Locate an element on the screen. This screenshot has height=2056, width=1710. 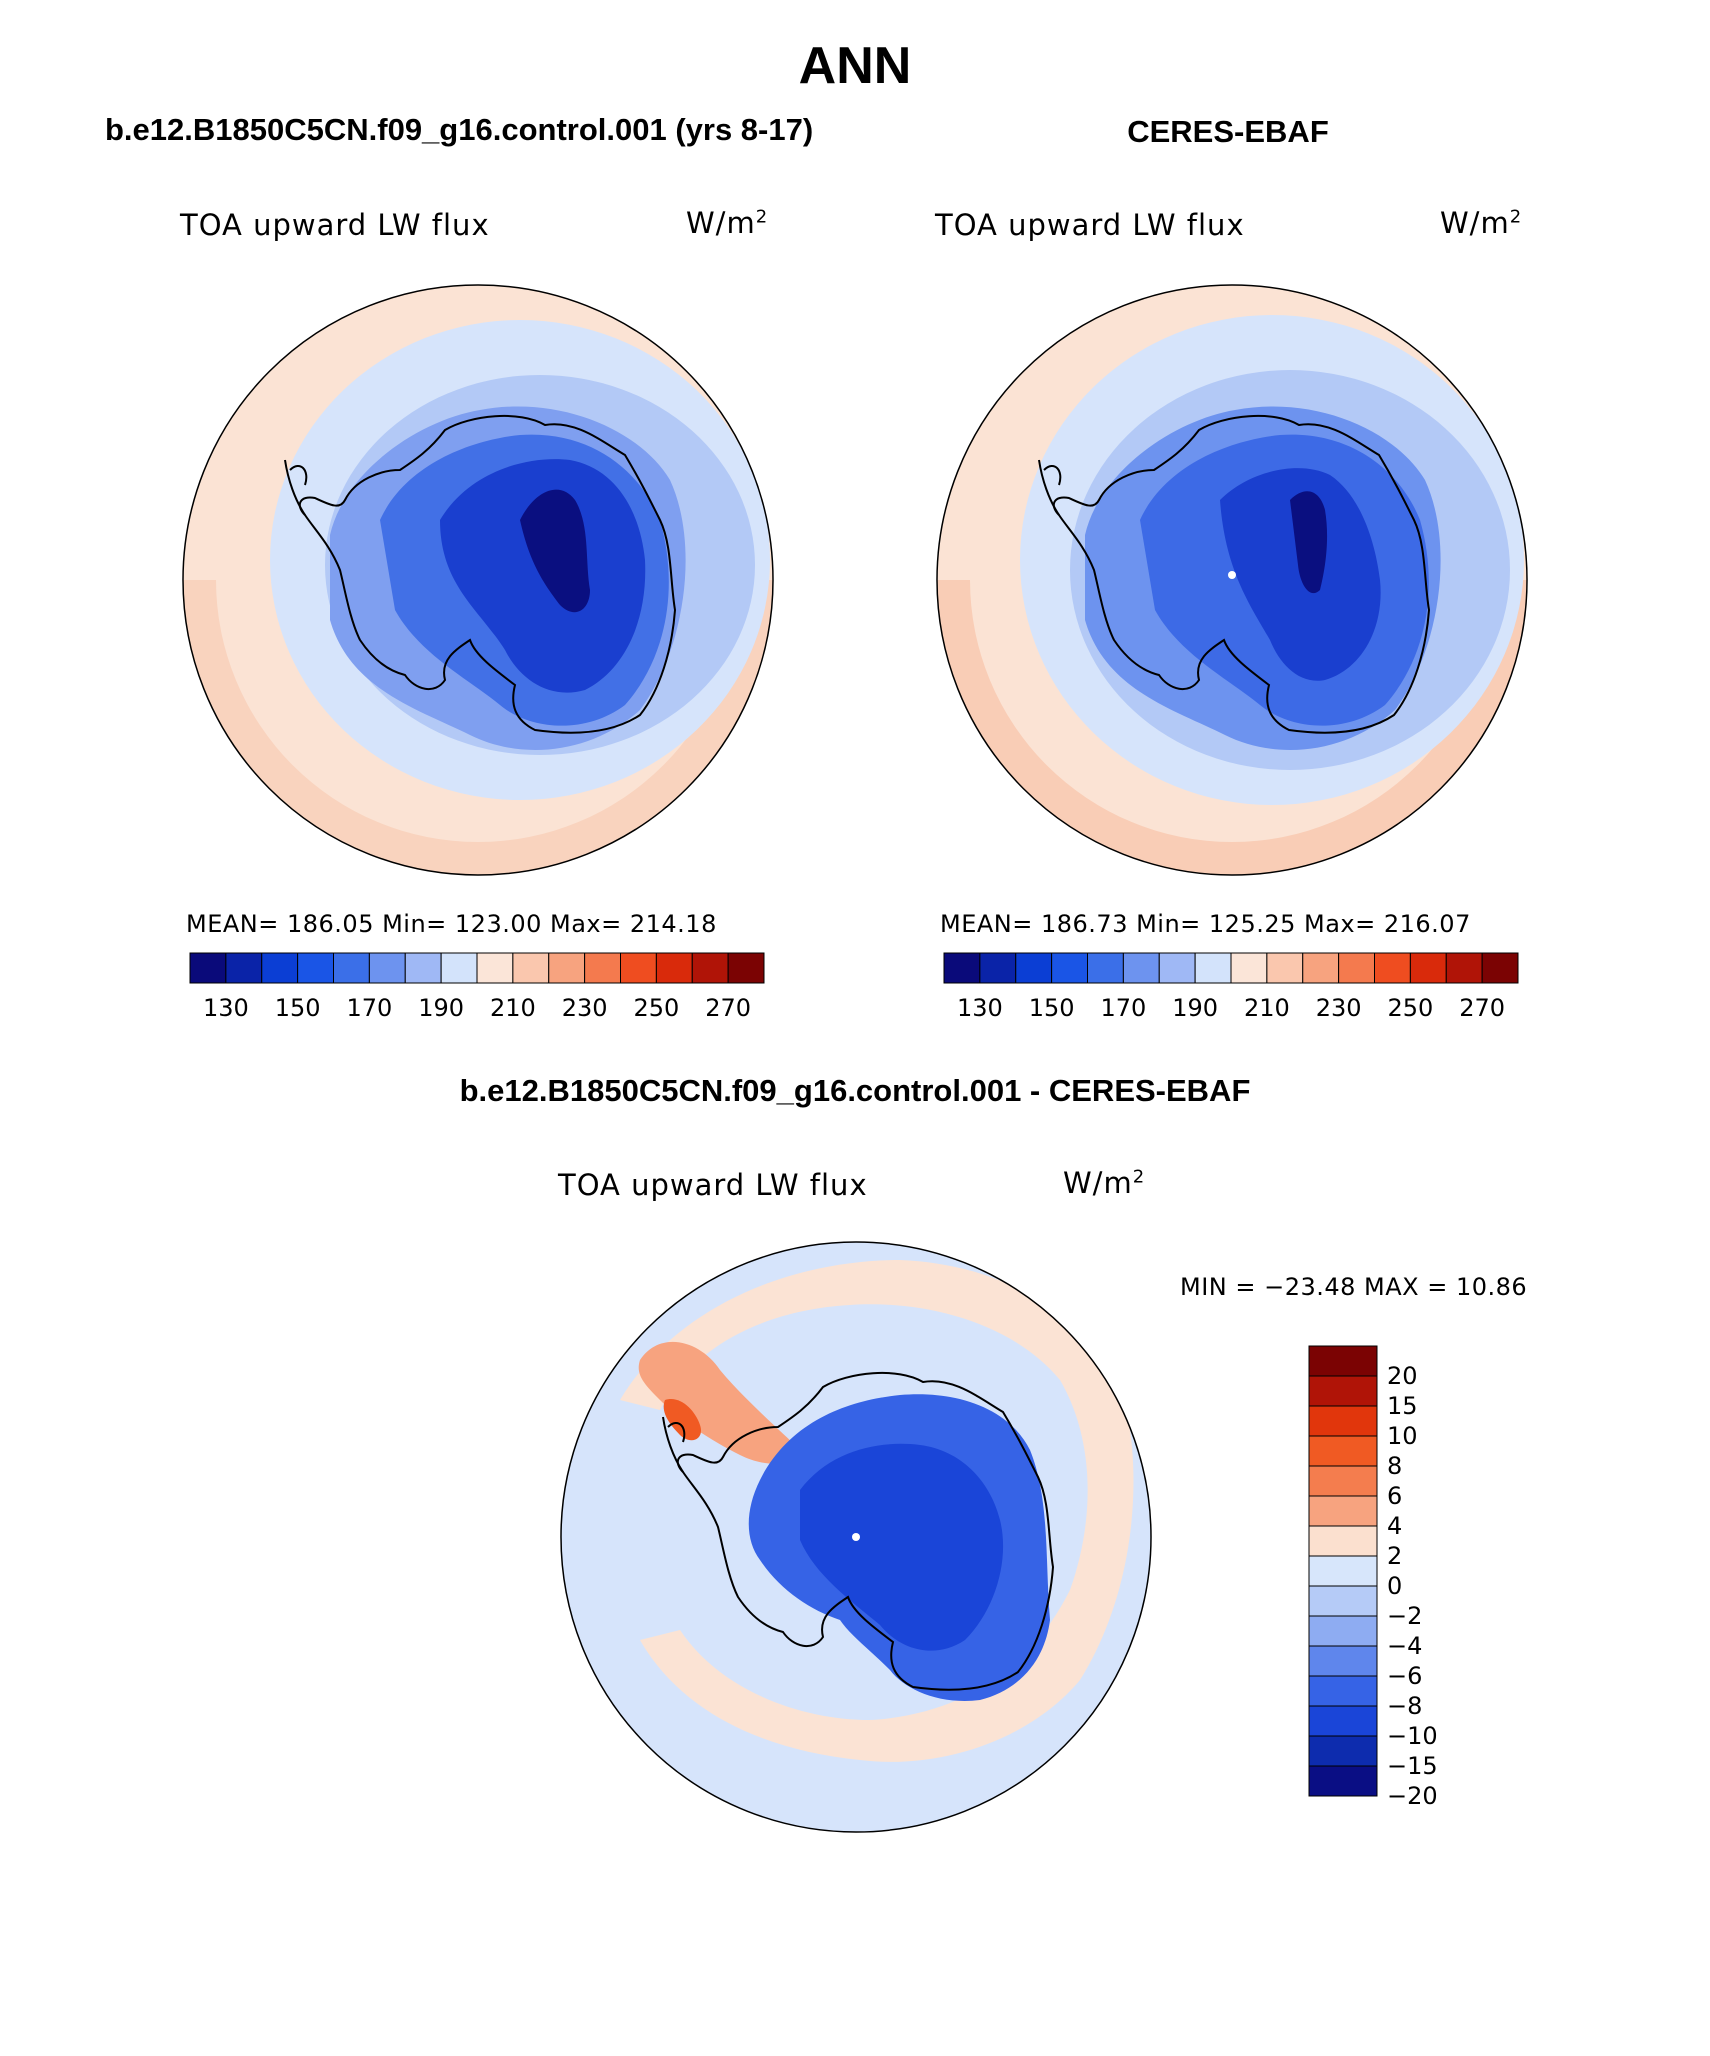
colorbar-tick-label: −20 is located at coordinates (1412, 1796).